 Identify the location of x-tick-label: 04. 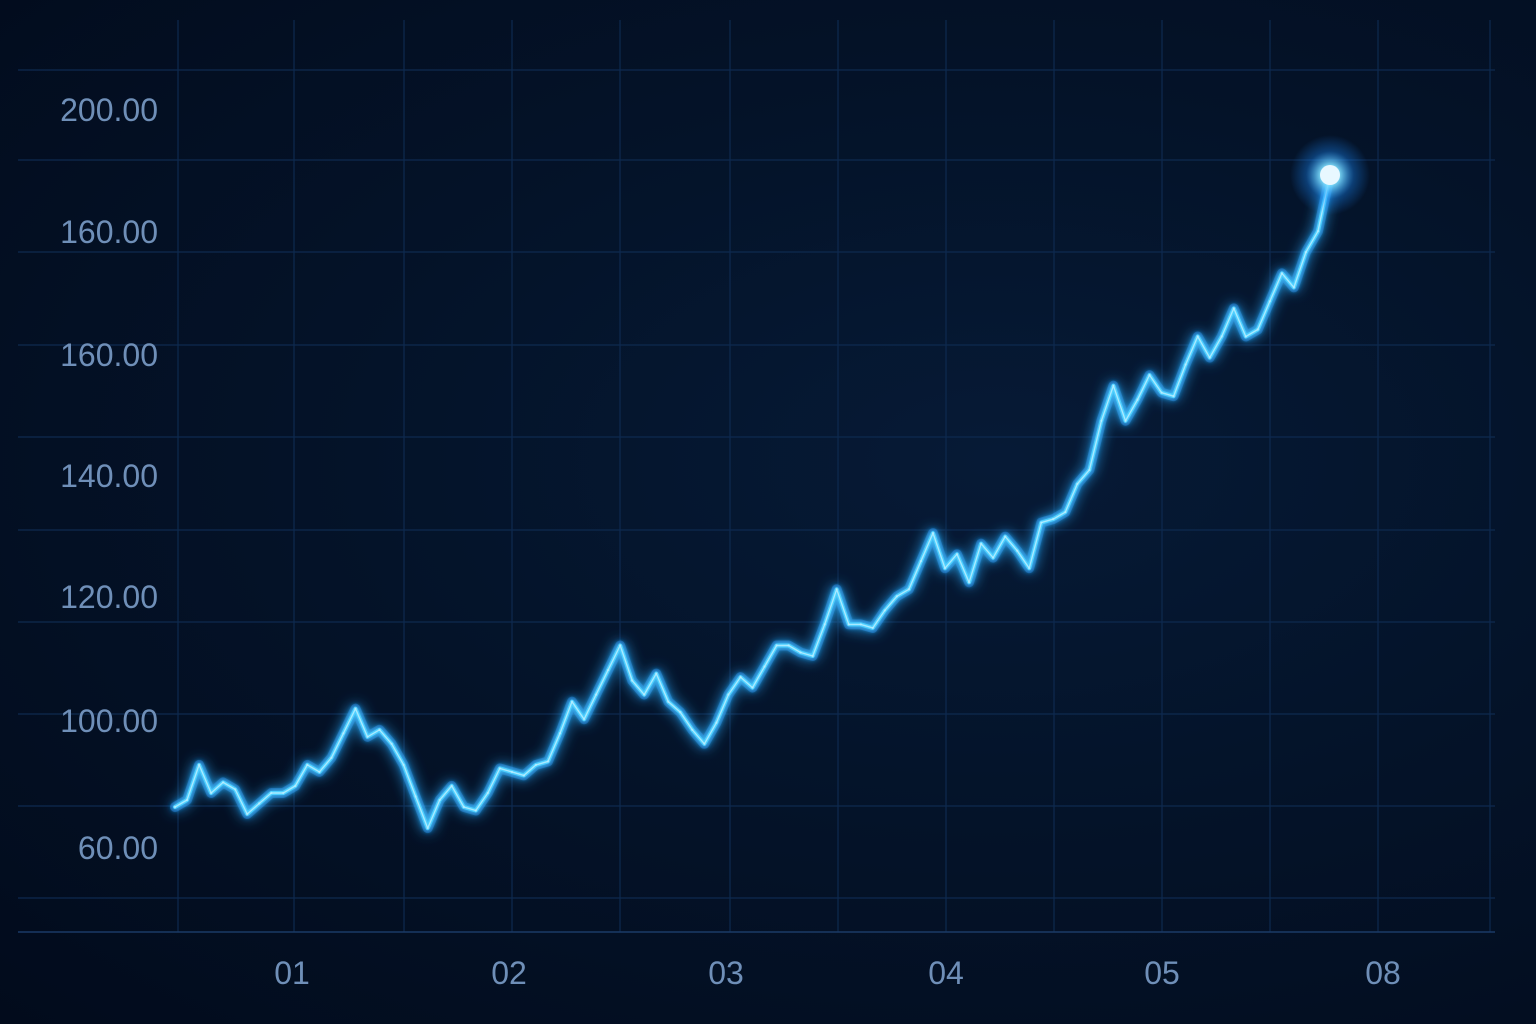
(946, 973).